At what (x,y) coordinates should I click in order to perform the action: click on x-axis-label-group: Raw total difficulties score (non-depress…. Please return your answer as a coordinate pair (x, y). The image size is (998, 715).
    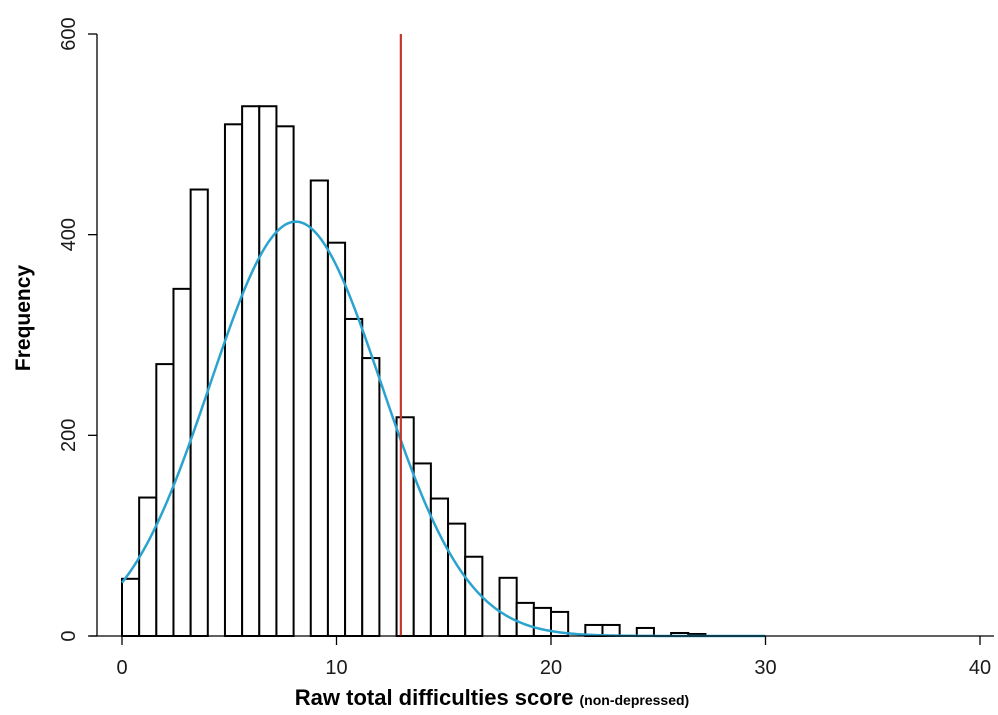
    Looking at the image, I should click on (492, 697).